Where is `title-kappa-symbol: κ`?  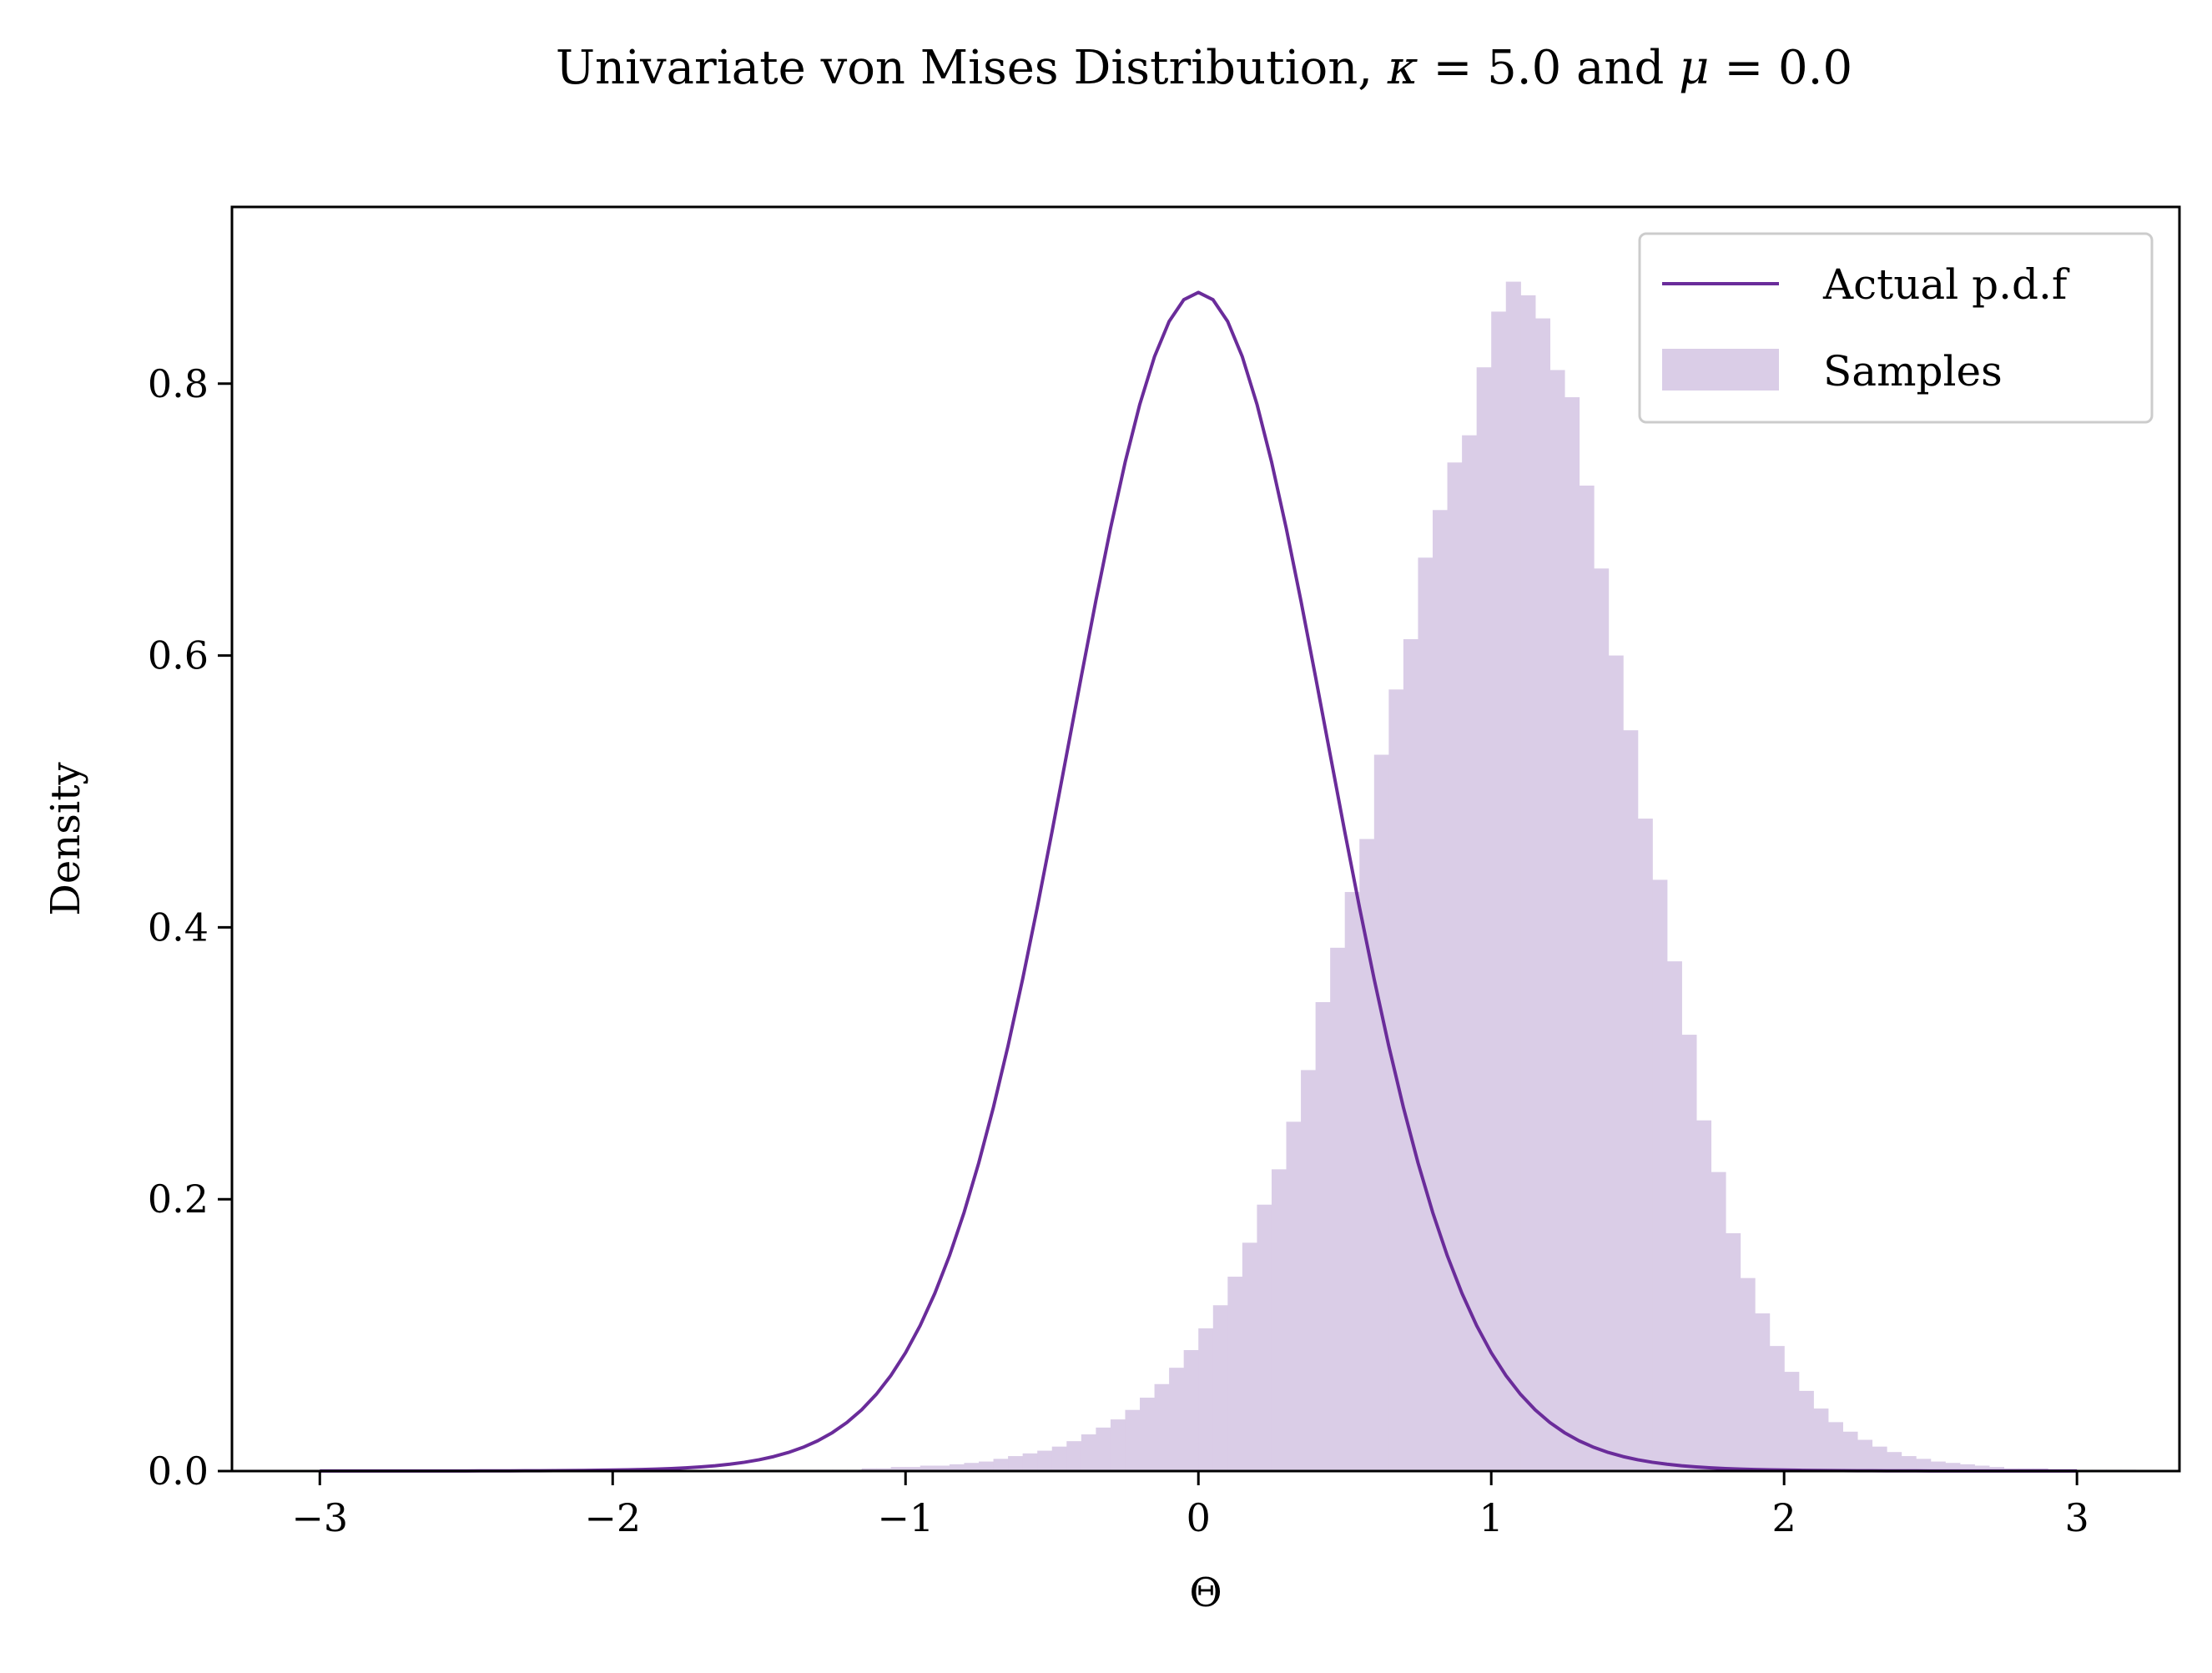
title-kappa-symbol: κ is located at coordinates (1402, 68).